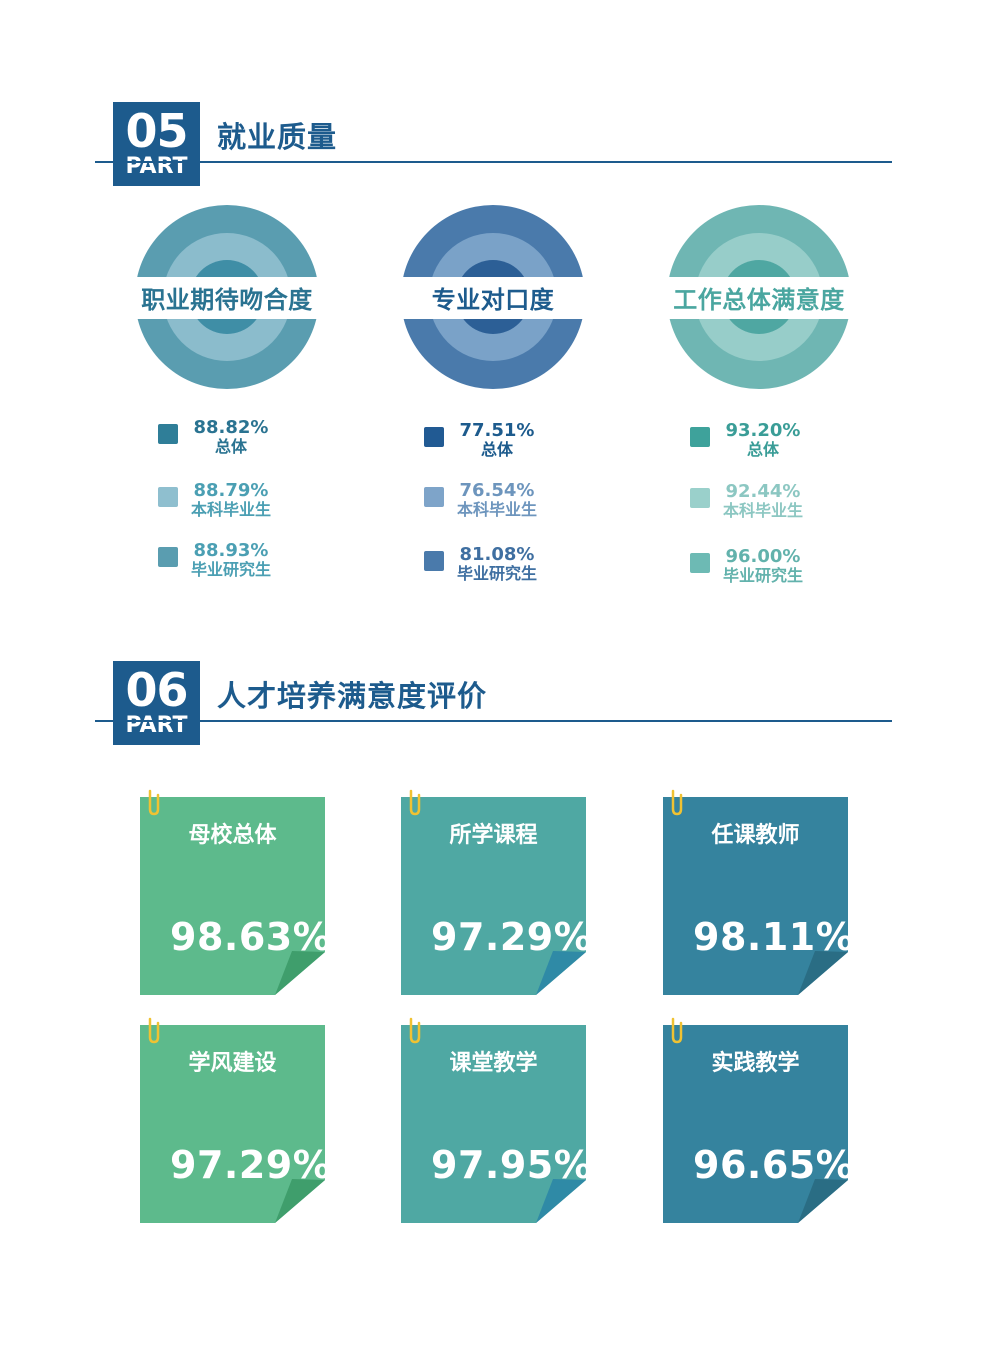 This screenshot has height=1347, width=992. I want to click on section-badge: 05 PART, so click(156, 144).